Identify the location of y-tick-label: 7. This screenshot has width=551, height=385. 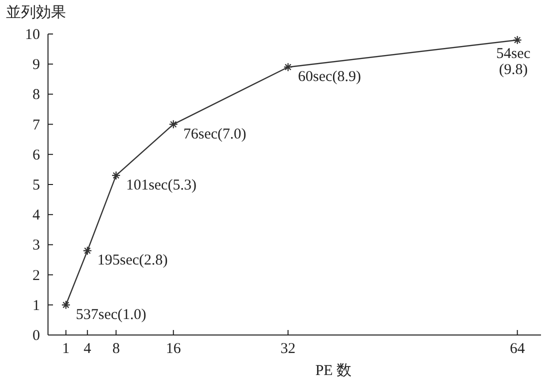
(36, 125).